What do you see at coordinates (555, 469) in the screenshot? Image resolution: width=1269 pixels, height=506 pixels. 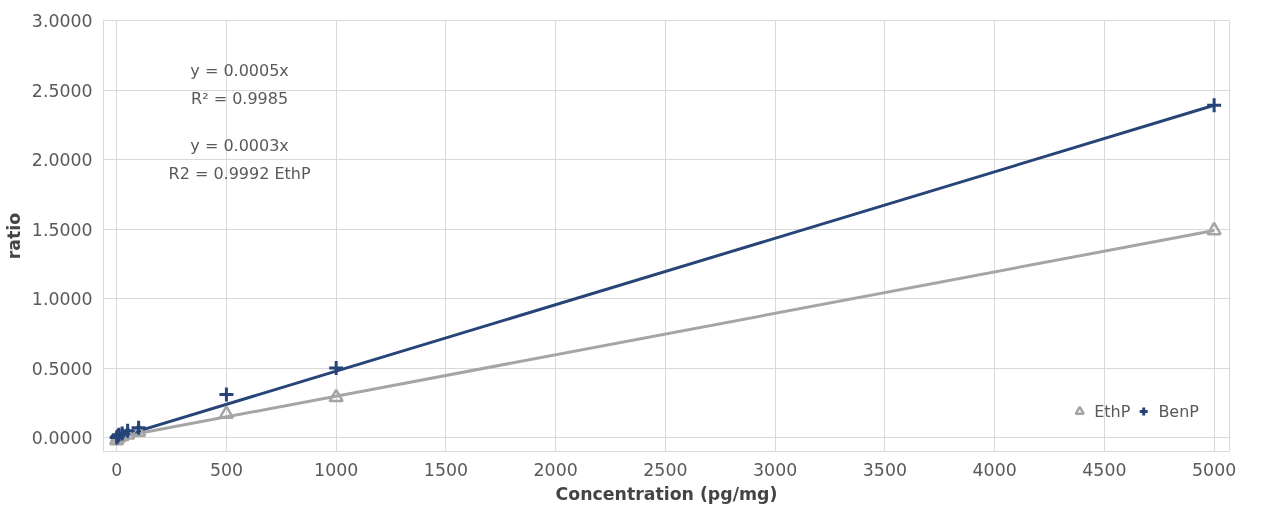 I see `x-tick-label: 2000` at bounding box center [555, 469].